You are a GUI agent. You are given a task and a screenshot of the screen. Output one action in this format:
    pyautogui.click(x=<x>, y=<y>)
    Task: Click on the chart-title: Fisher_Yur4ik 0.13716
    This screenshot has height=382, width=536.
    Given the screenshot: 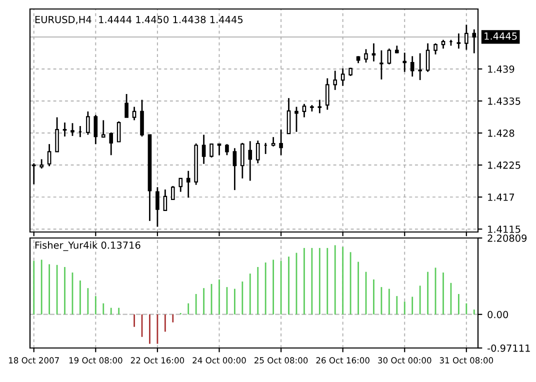 What is the action you would take?
    pyautogui.click(x=87, y=246)
    